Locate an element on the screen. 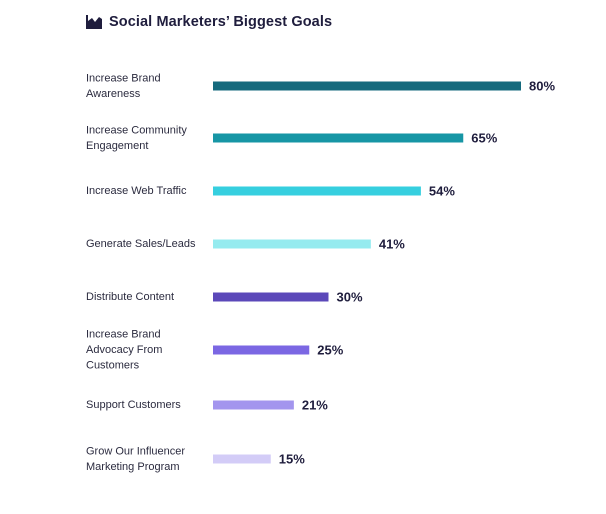 This screenshot has width=606, height=514. value-label: 80% is located at coordinates (542, 86).